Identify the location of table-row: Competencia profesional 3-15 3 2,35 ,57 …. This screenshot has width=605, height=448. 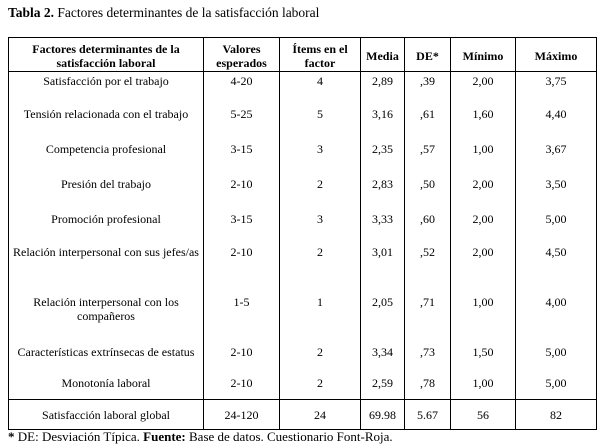
(302, 157).